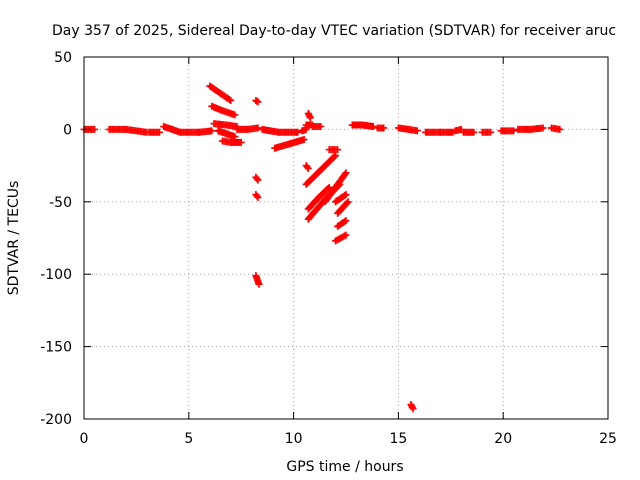  Describe the element at coordinates (398, 439) in the screenshot. I see `x-tick-label: 15` at that location.